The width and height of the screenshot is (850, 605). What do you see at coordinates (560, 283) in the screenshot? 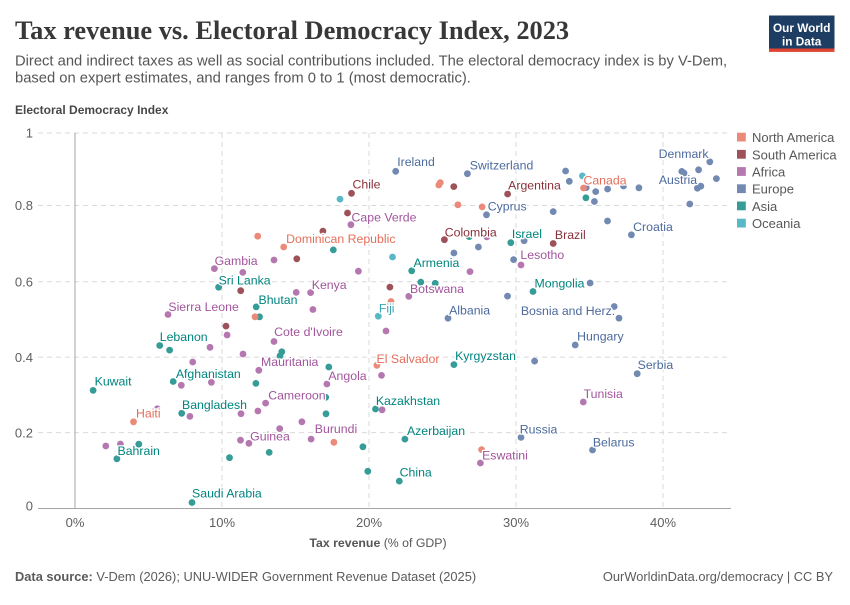
I see `svg-text: Mongolia` at bounding box center [560, 283].